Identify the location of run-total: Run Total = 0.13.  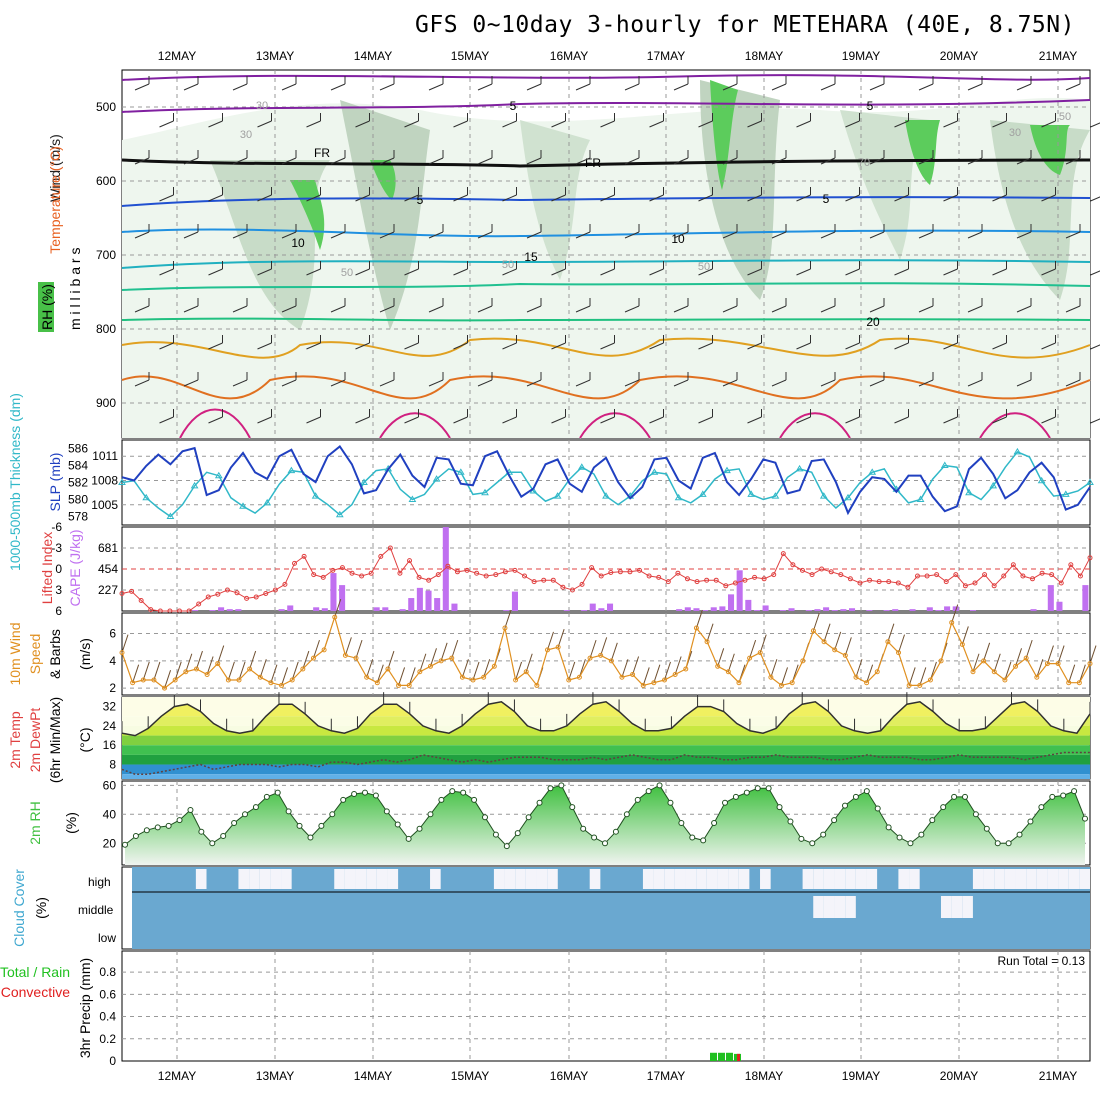
(1041, 961).